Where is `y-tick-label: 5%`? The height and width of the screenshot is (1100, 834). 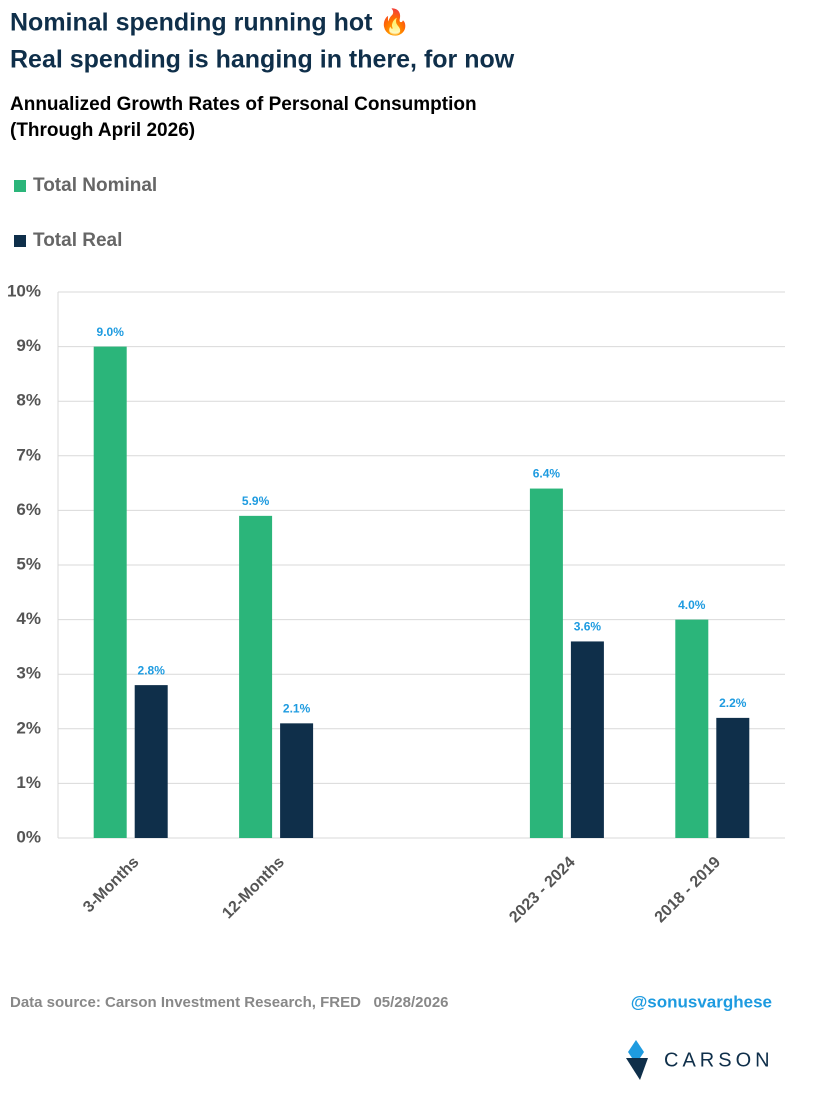 y-tick-label: 5% is located at coordinates (28, 563).